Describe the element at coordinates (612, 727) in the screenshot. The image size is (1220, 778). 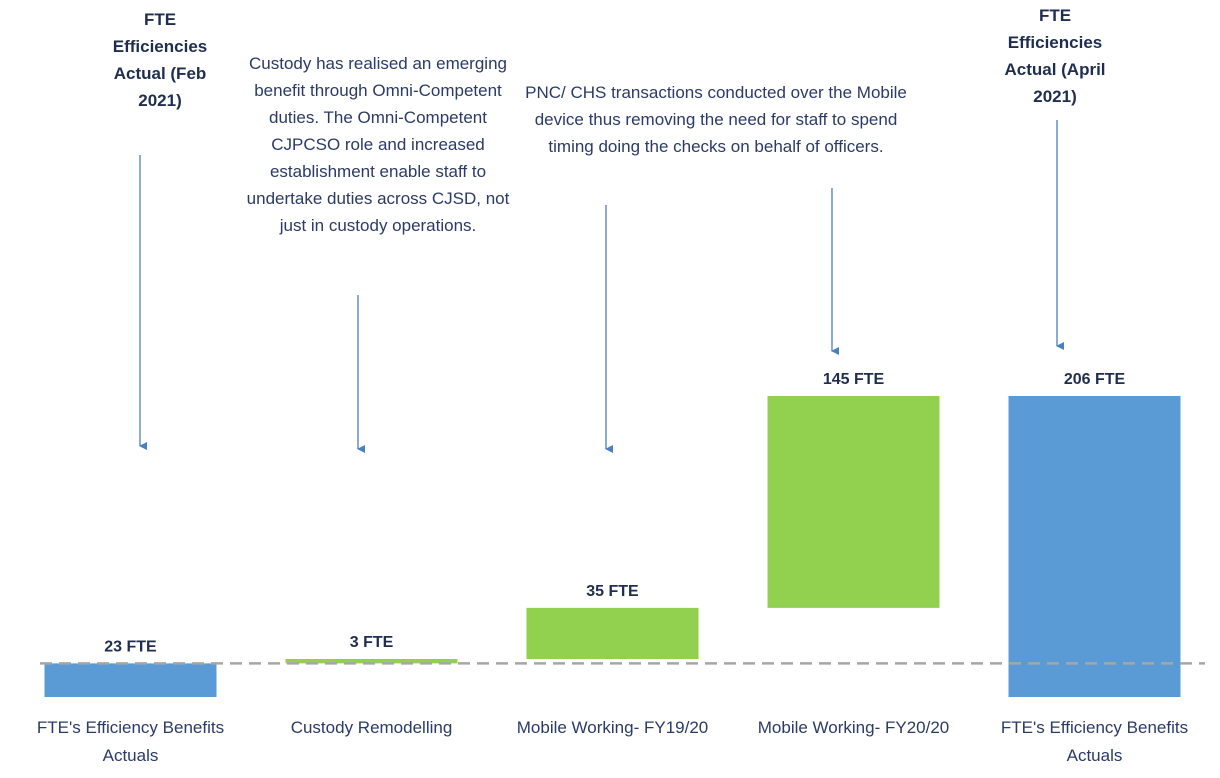
I see `x-tick-label: Mobile Working- FY19/20` at that location.